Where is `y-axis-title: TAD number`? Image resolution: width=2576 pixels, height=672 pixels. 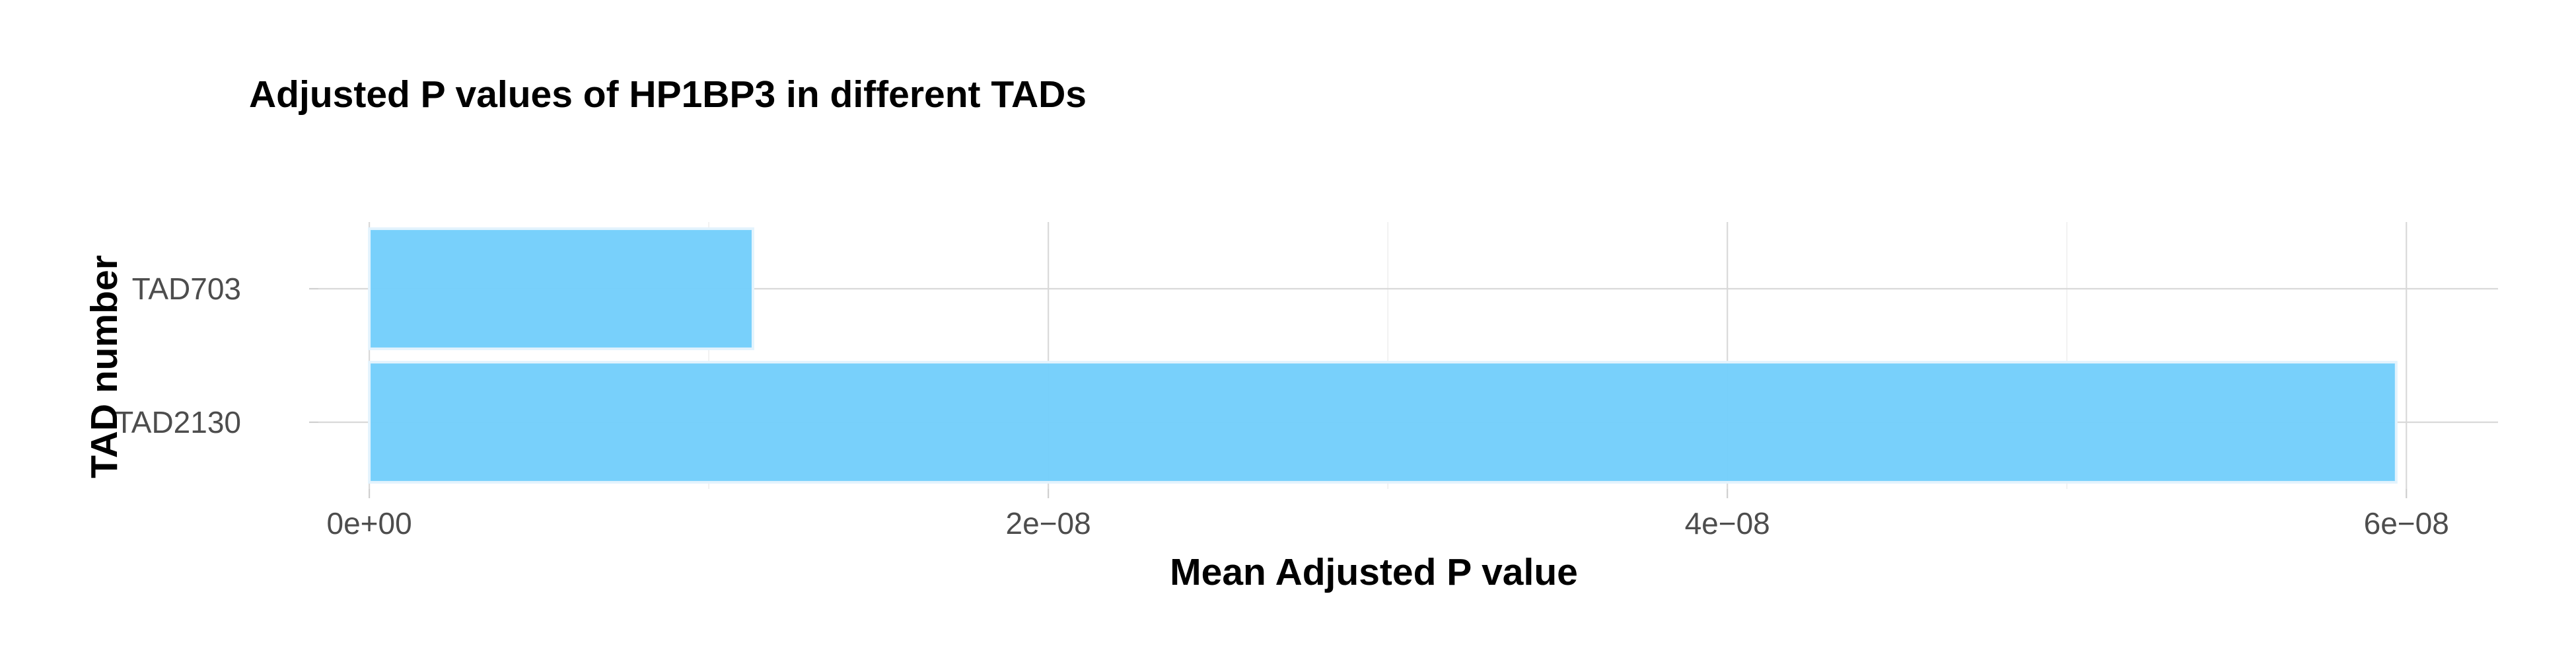 y-axis-title: TAD number is located at coordinates (104, 366).